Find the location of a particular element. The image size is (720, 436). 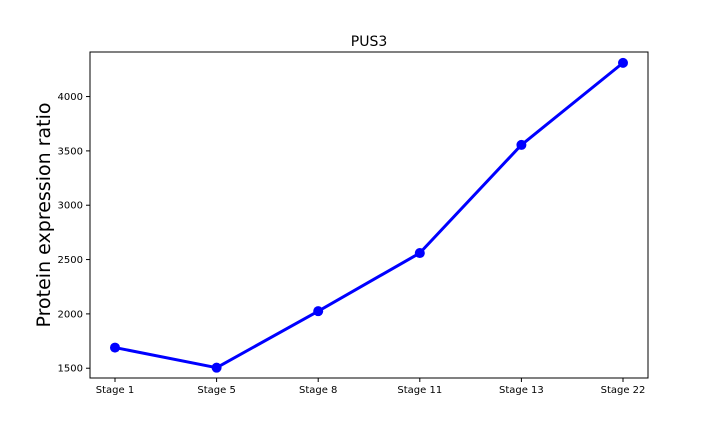

x-tick-label: Stage 1 is located at coordinates (115, 390).